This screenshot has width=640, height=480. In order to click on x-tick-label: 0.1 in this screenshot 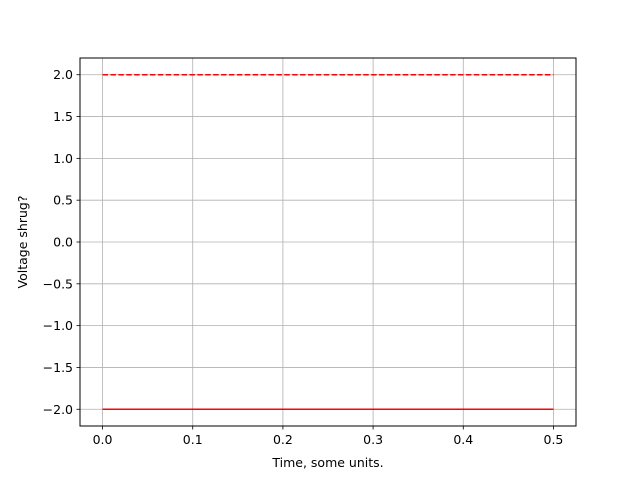, I will do `click(193, 439)`.